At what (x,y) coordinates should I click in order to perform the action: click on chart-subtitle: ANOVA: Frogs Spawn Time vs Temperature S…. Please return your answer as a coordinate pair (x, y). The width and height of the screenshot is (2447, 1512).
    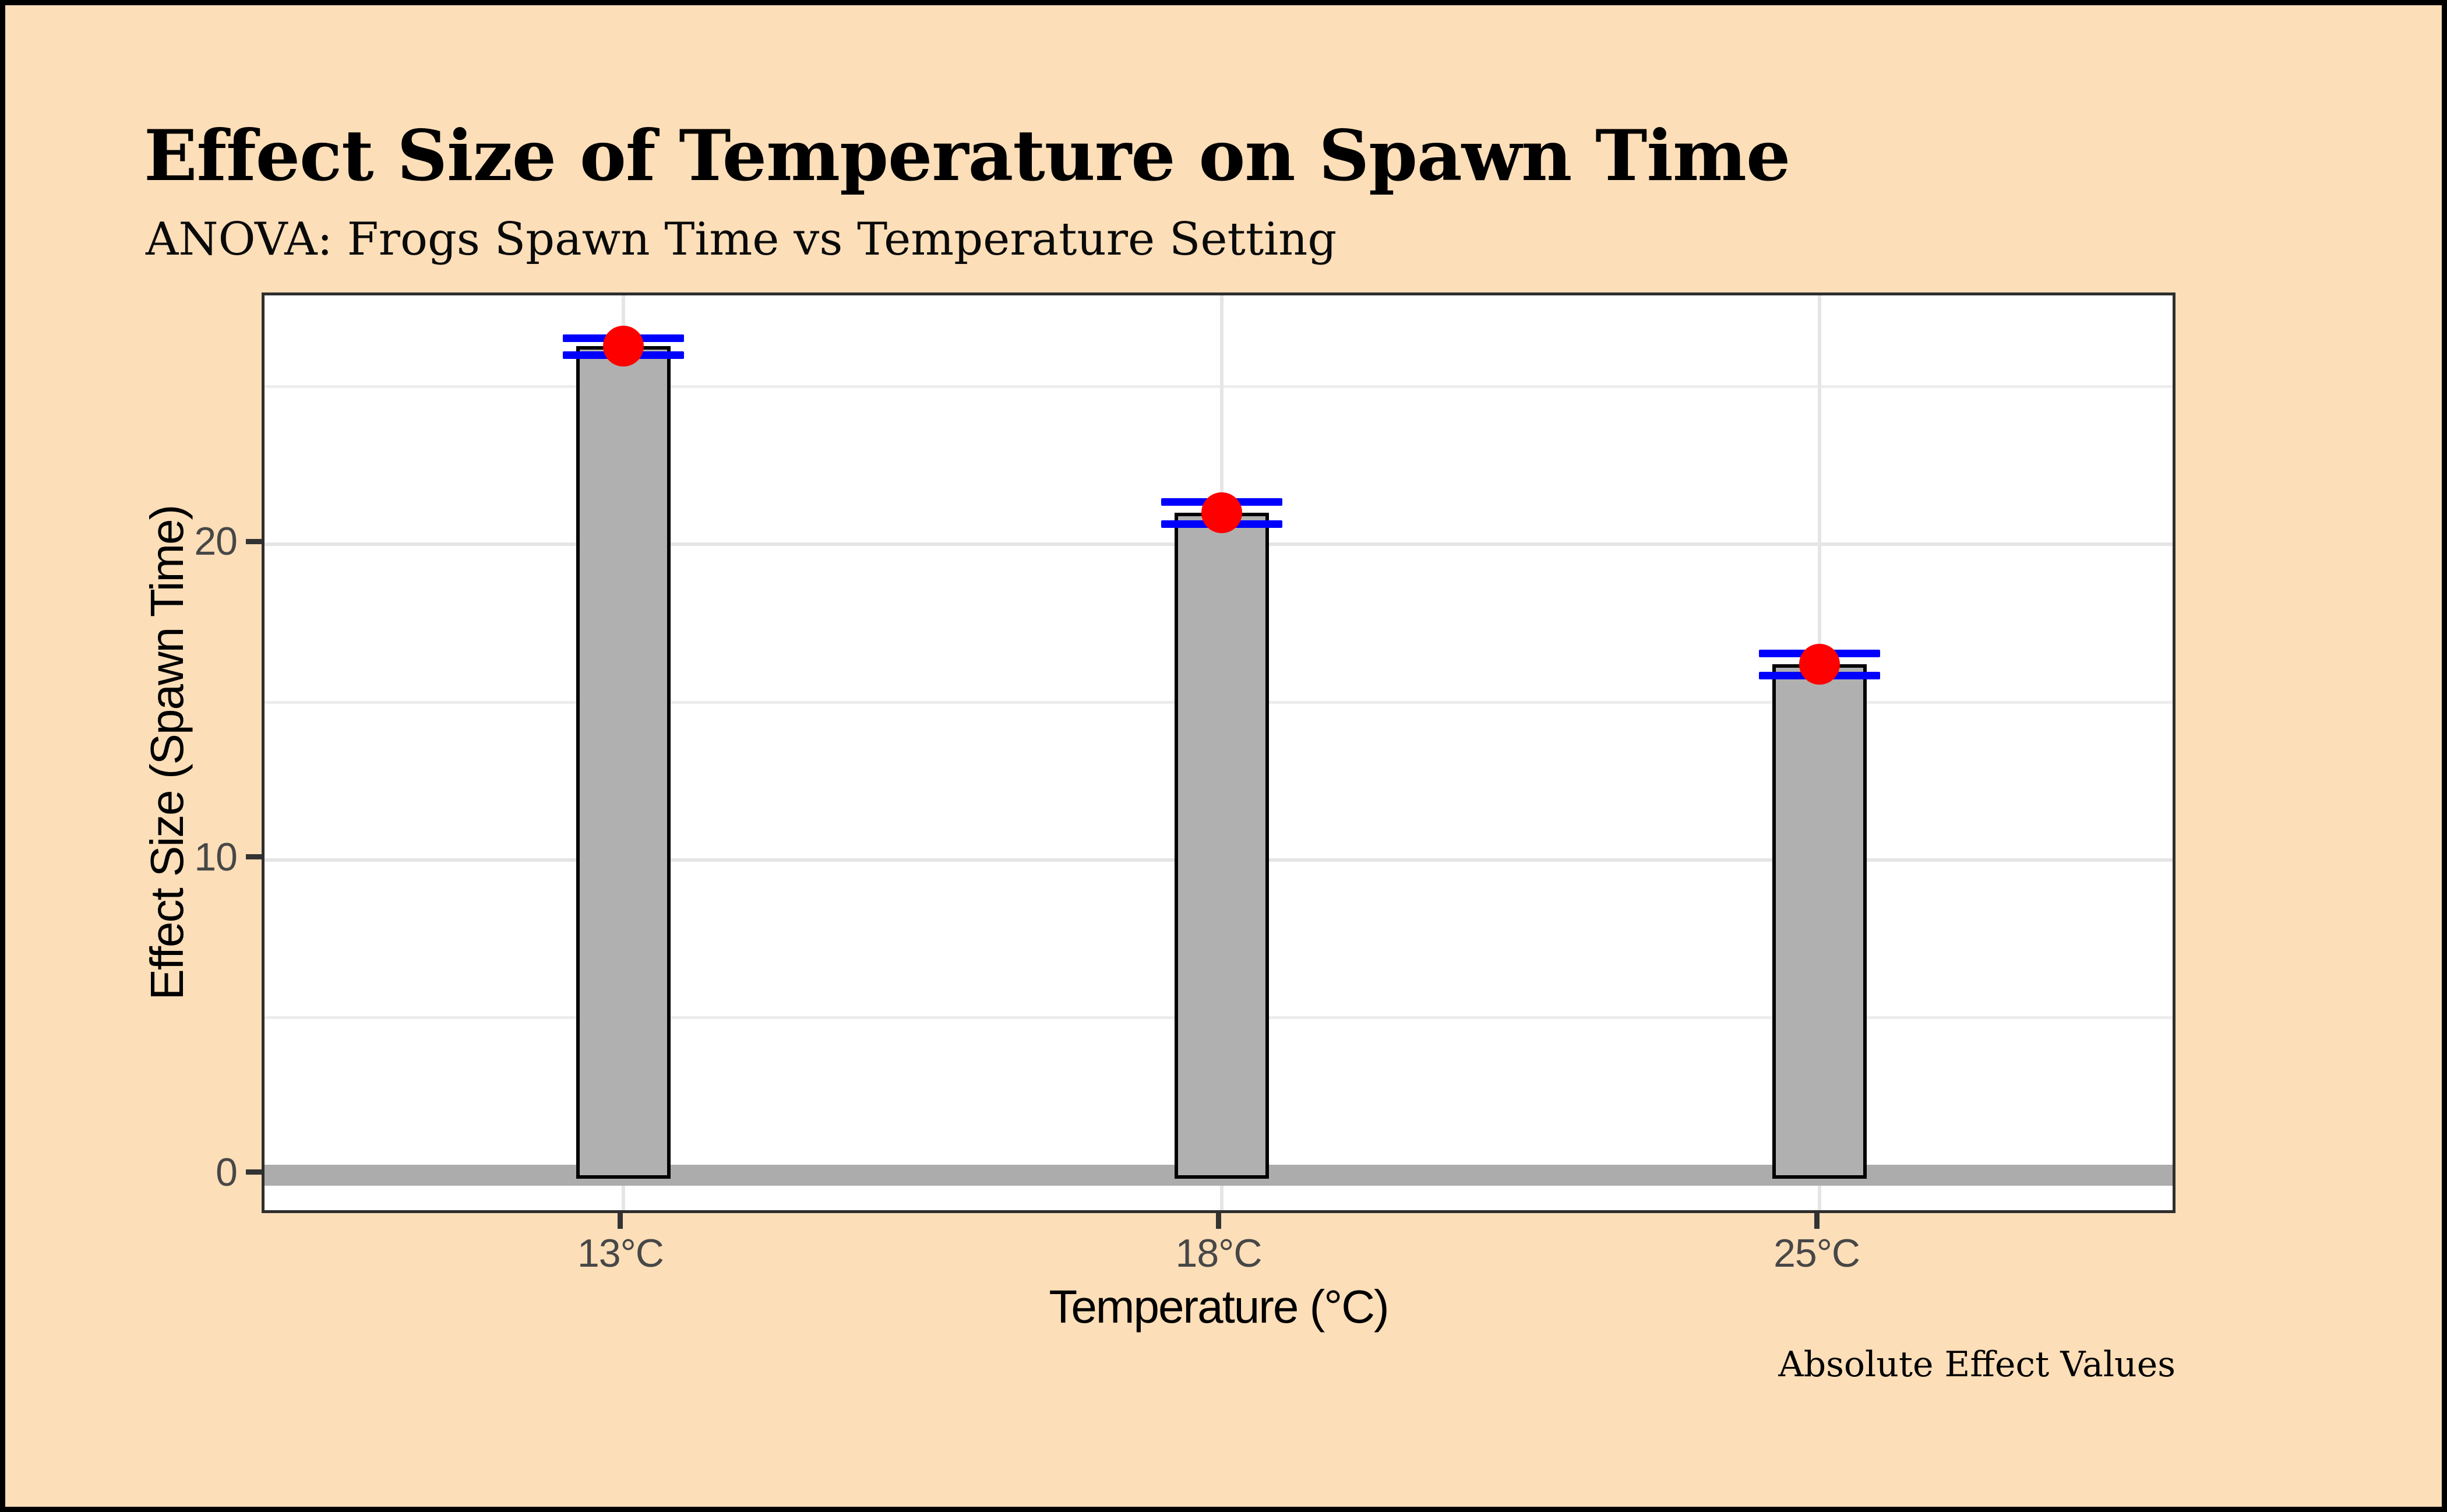
    Looking at the image, I should click on (741, 240).